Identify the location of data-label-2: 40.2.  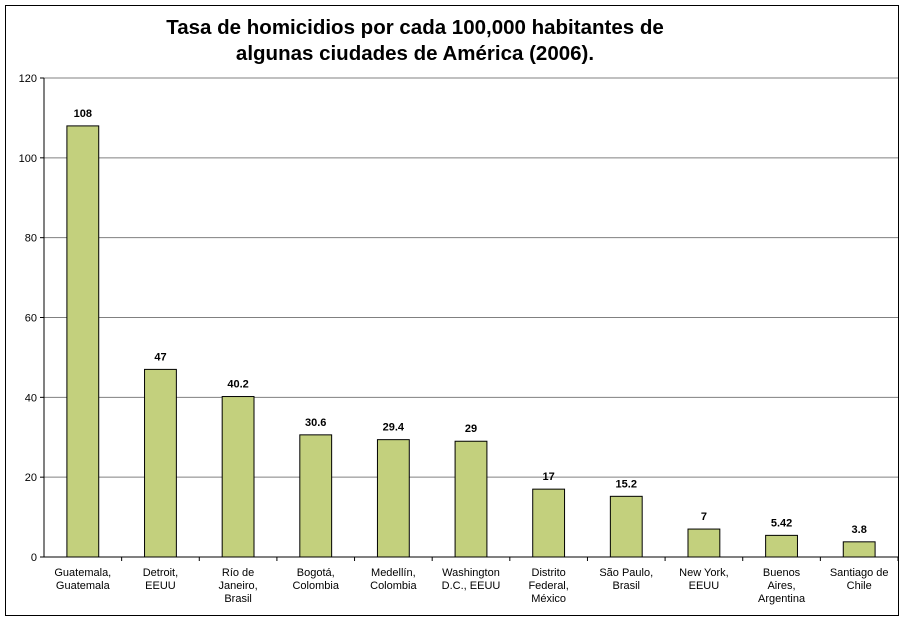
(237, 385).